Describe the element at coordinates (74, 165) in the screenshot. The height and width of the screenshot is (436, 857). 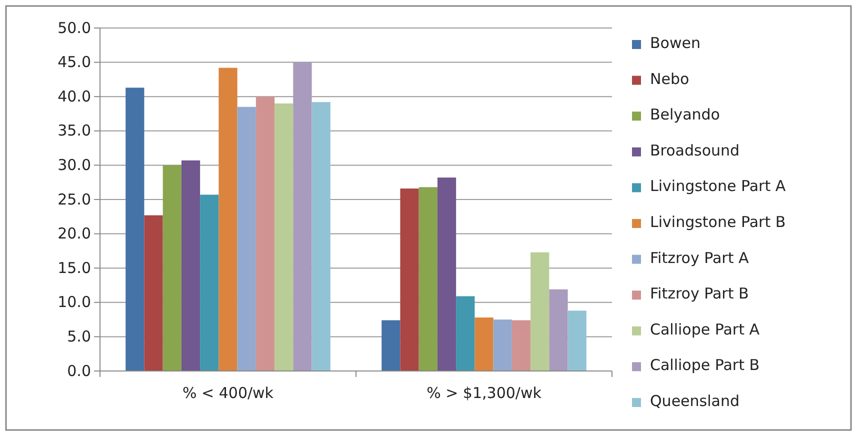
I see `y-tick-label: 30.0` at that location.